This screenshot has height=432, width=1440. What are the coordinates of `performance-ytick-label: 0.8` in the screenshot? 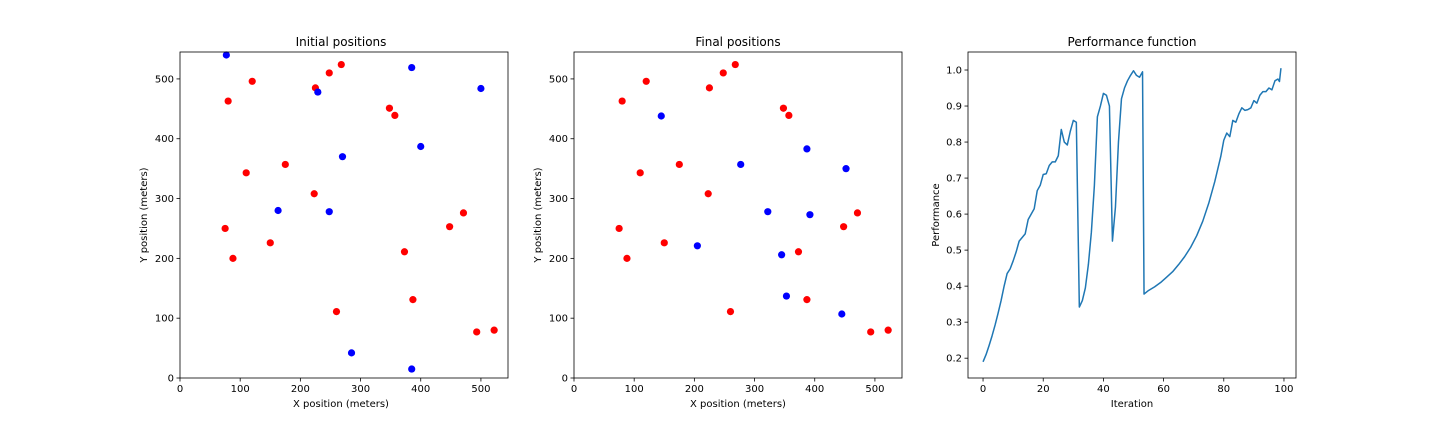 It's located at (954, 143).